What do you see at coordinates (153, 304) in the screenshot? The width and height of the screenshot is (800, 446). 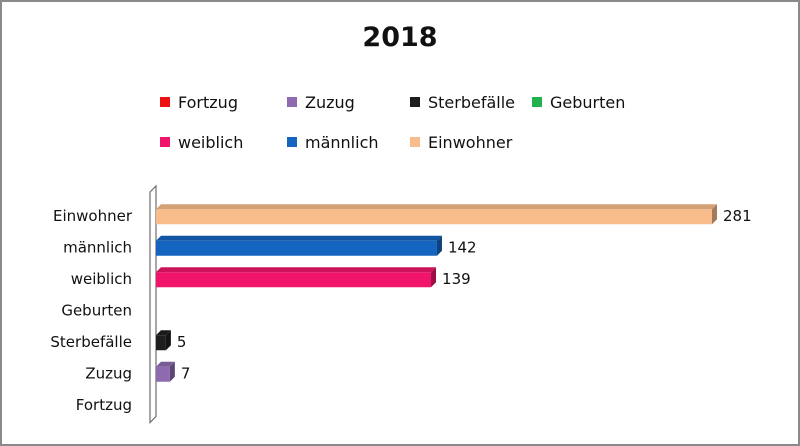 I see `category-axis-wall` at bounding box center [153, 304].